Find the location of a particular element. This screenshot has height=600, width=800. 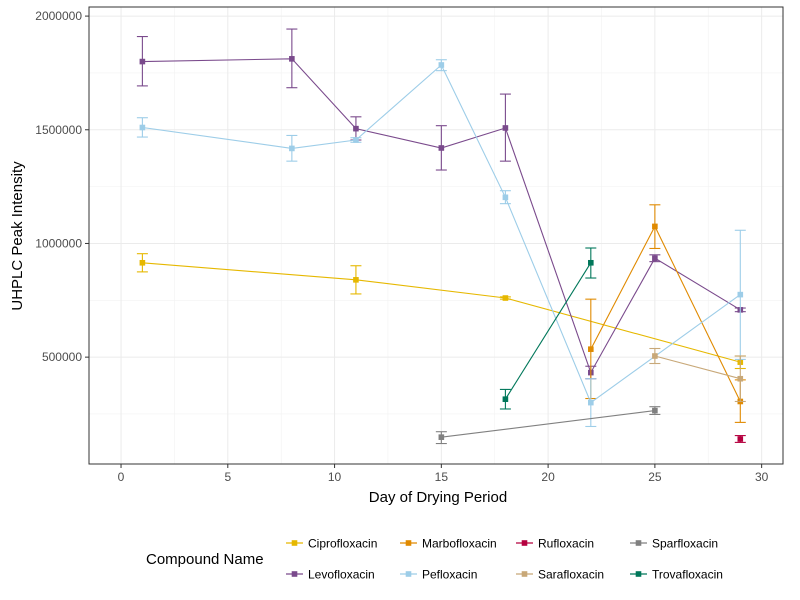

series-trovafloxacin is located at coordinates (548, 328).